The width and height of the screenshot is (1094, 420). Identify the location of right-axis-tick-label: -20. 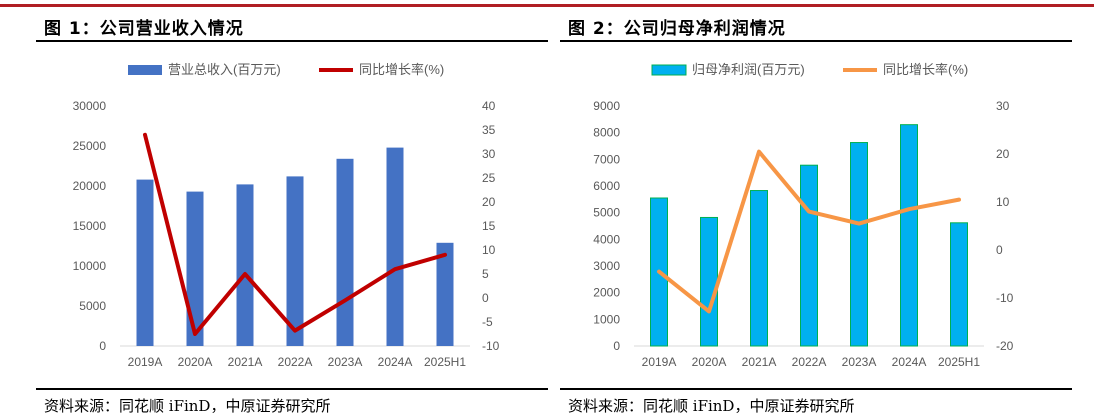
(1005, 346).